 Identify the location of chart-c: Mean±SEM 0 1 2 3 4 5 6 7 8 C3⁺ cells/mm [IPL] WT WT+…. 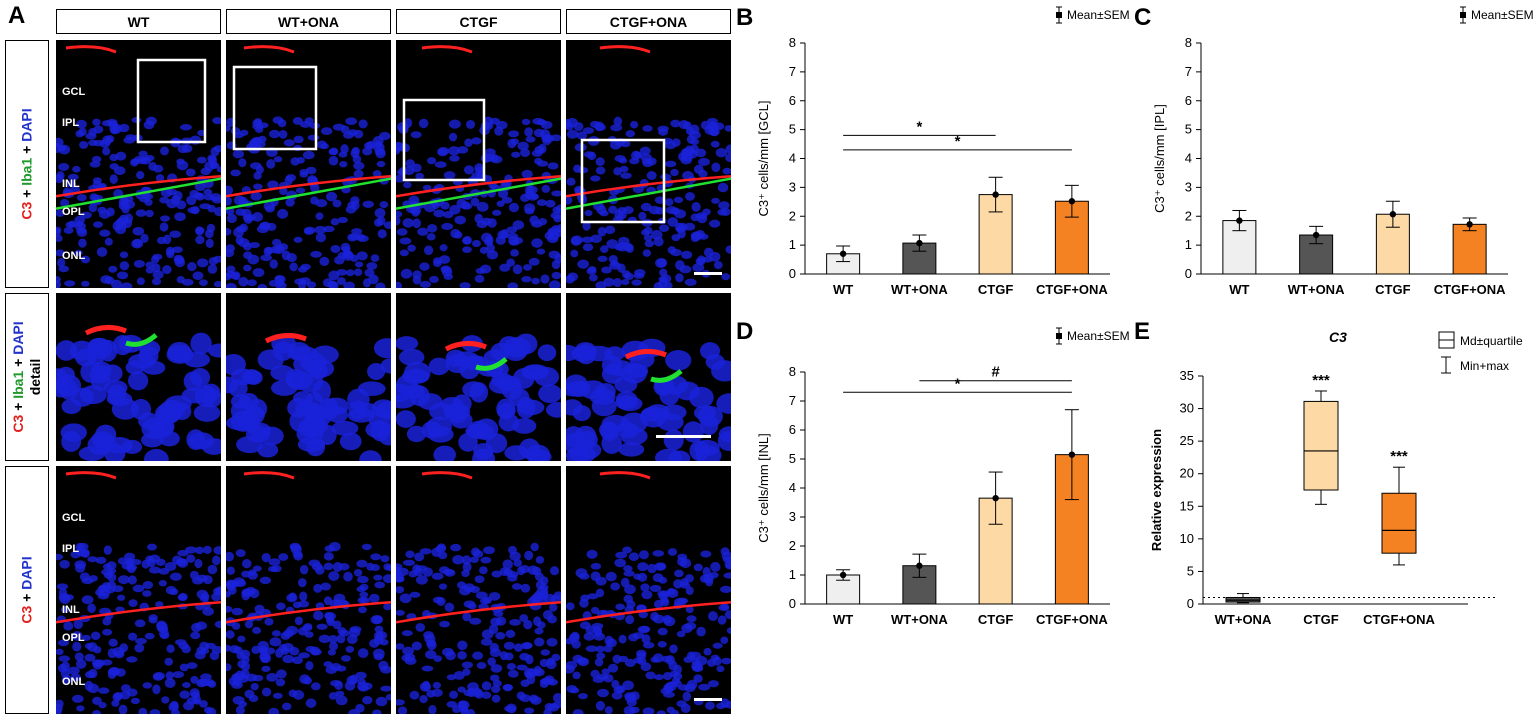
(1333, 155).